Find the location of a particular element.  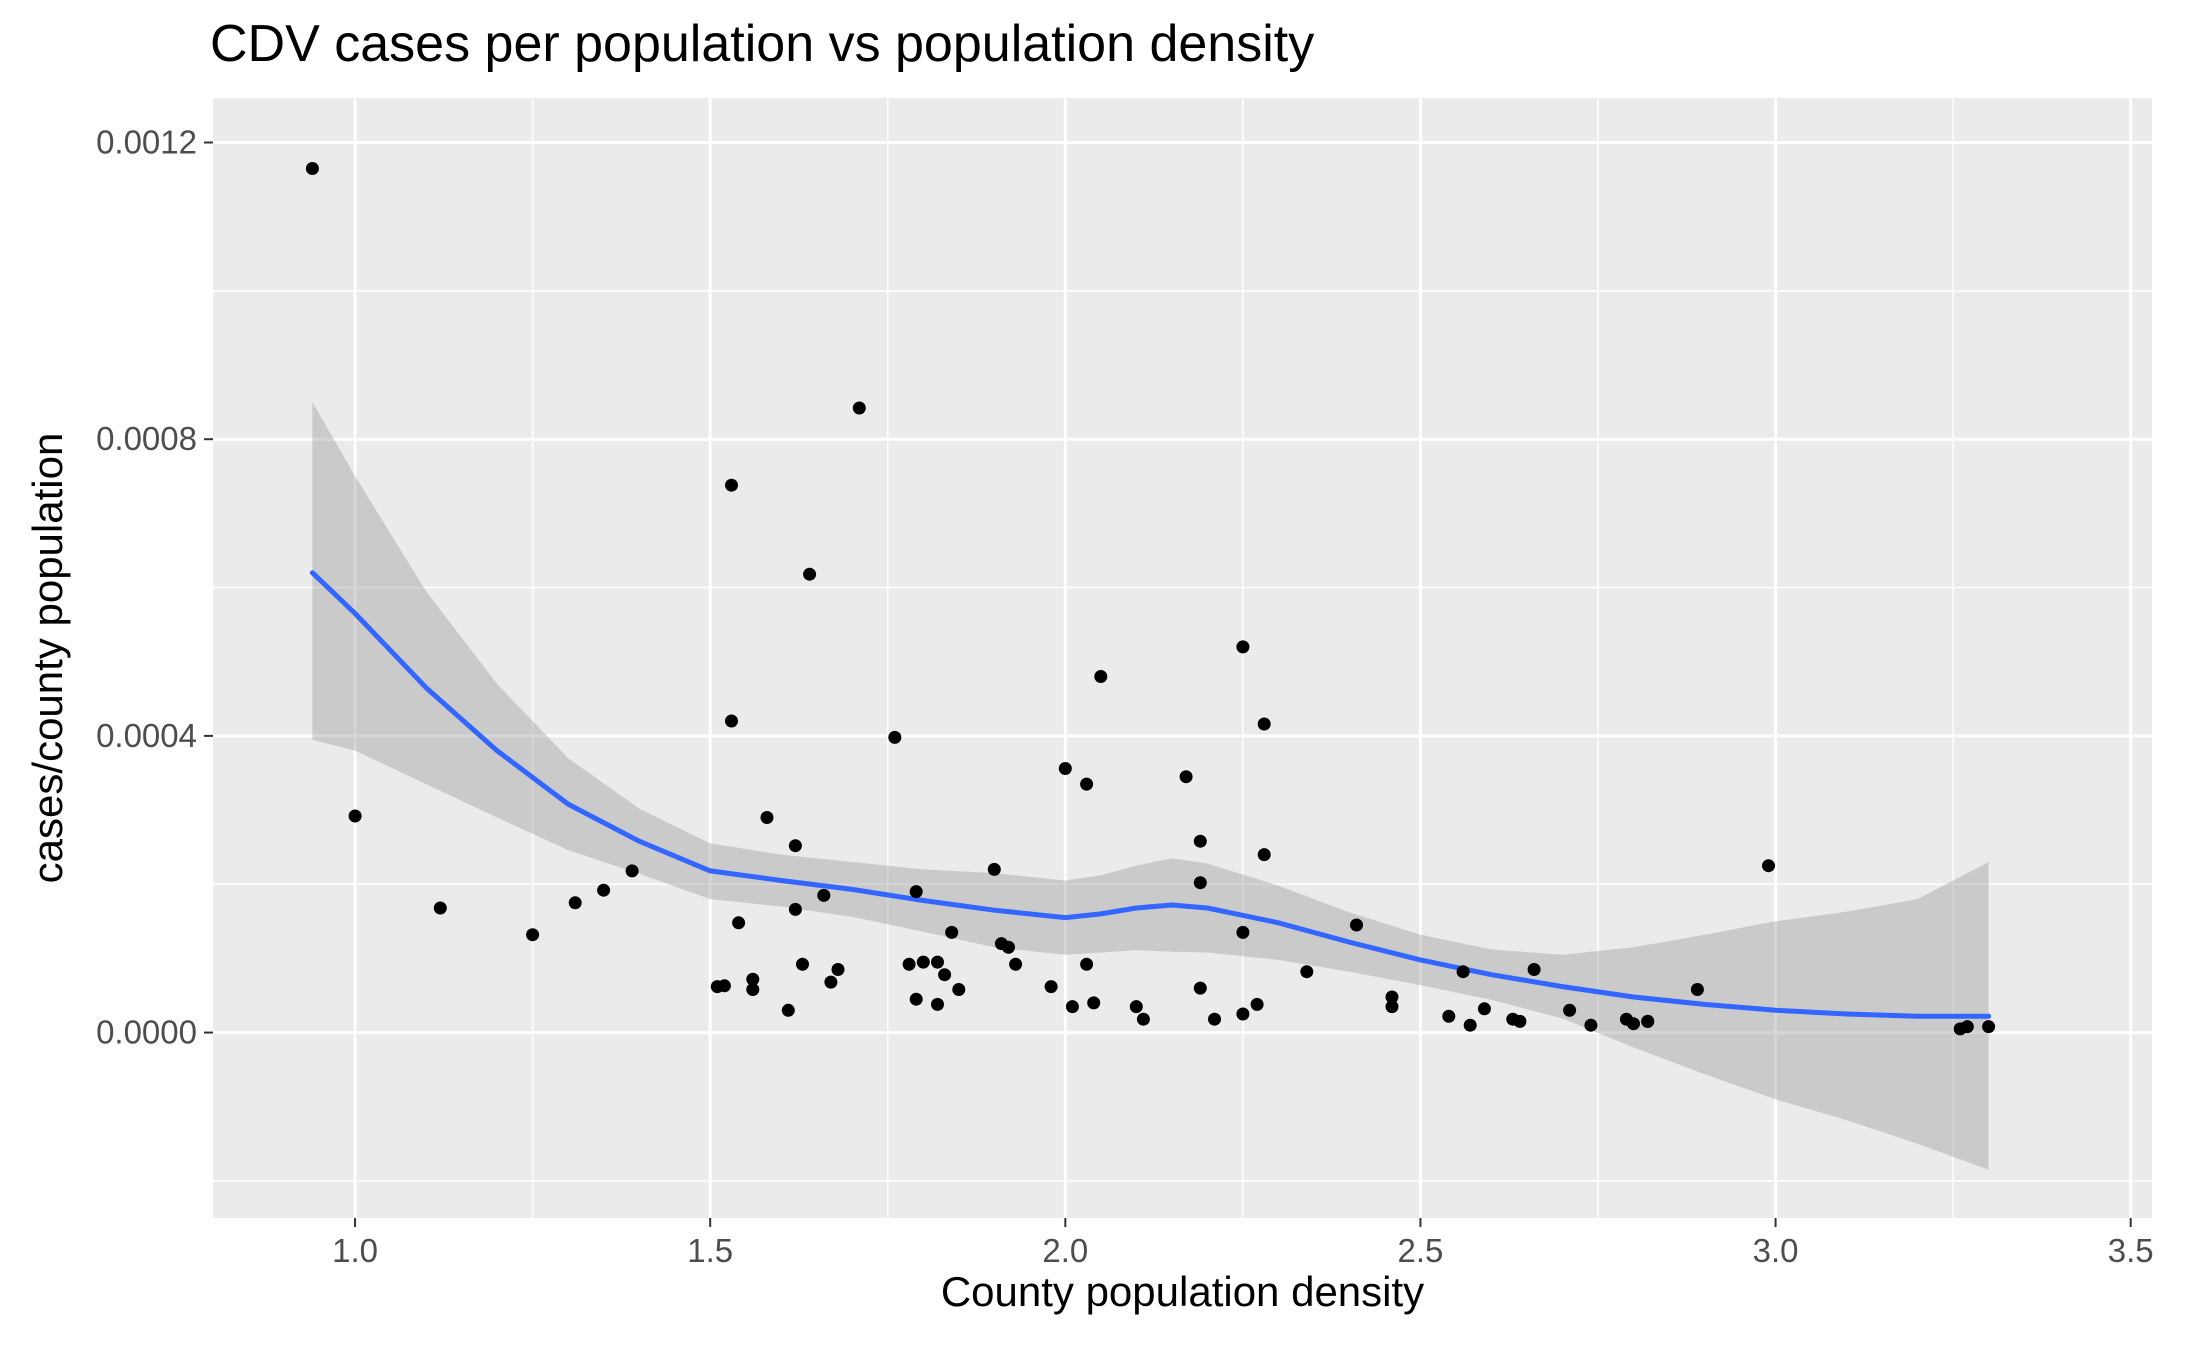

x-axis-title: County population density is located at coordinates (1182, 1291).